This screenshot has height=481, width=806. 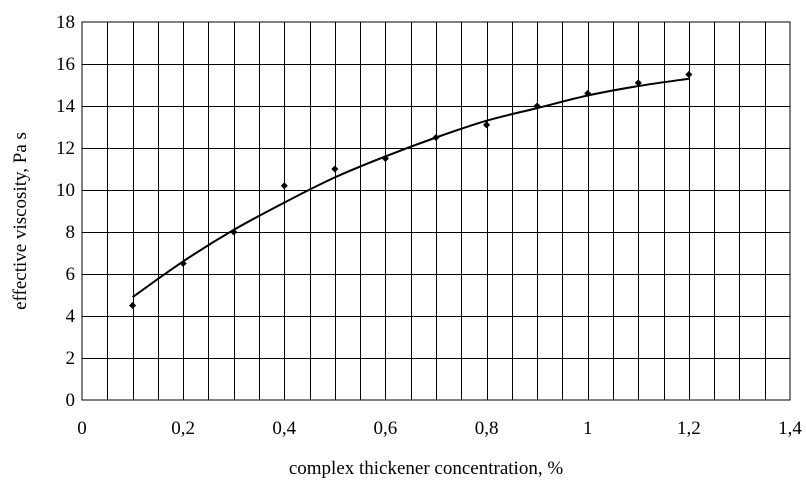 What do you see at coordinates (183, 428) in the screenshot?
I see `x-tick-label: 0,2` at bounding box center [183, 428].